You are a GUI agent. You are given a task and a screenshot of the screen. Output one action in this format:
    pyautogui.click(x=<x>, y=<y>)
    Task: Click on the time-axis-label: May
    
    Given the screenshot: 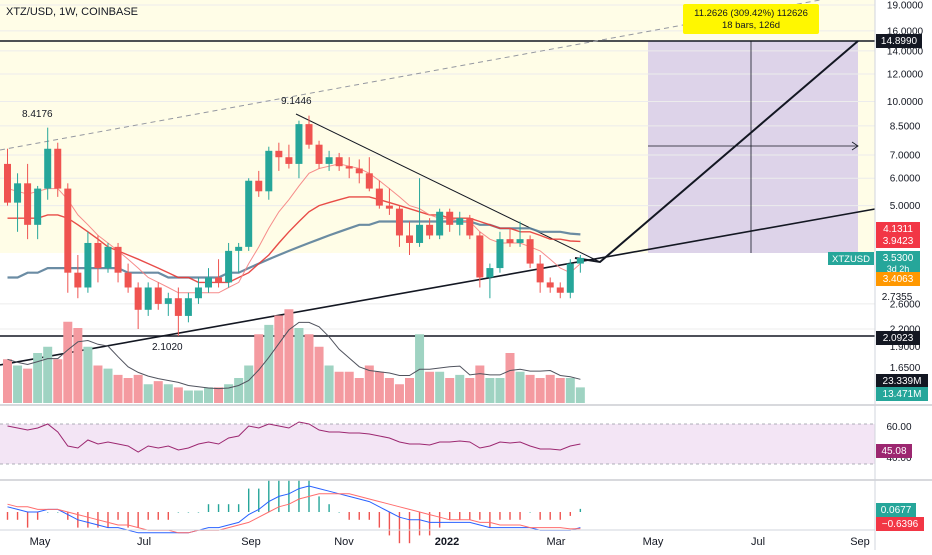 What is the action you would take?
    pyautogui.click(x=40, y=542)
    